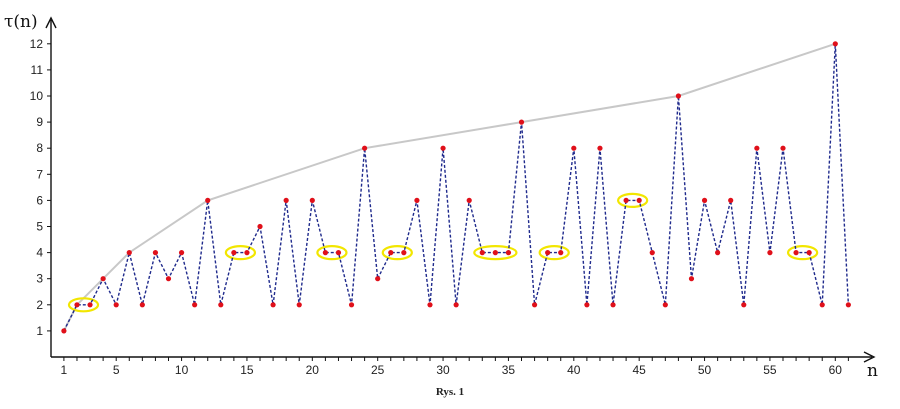 The image size is (900, 409). I want to click on y-tick-label: 3, so click(39, 279).